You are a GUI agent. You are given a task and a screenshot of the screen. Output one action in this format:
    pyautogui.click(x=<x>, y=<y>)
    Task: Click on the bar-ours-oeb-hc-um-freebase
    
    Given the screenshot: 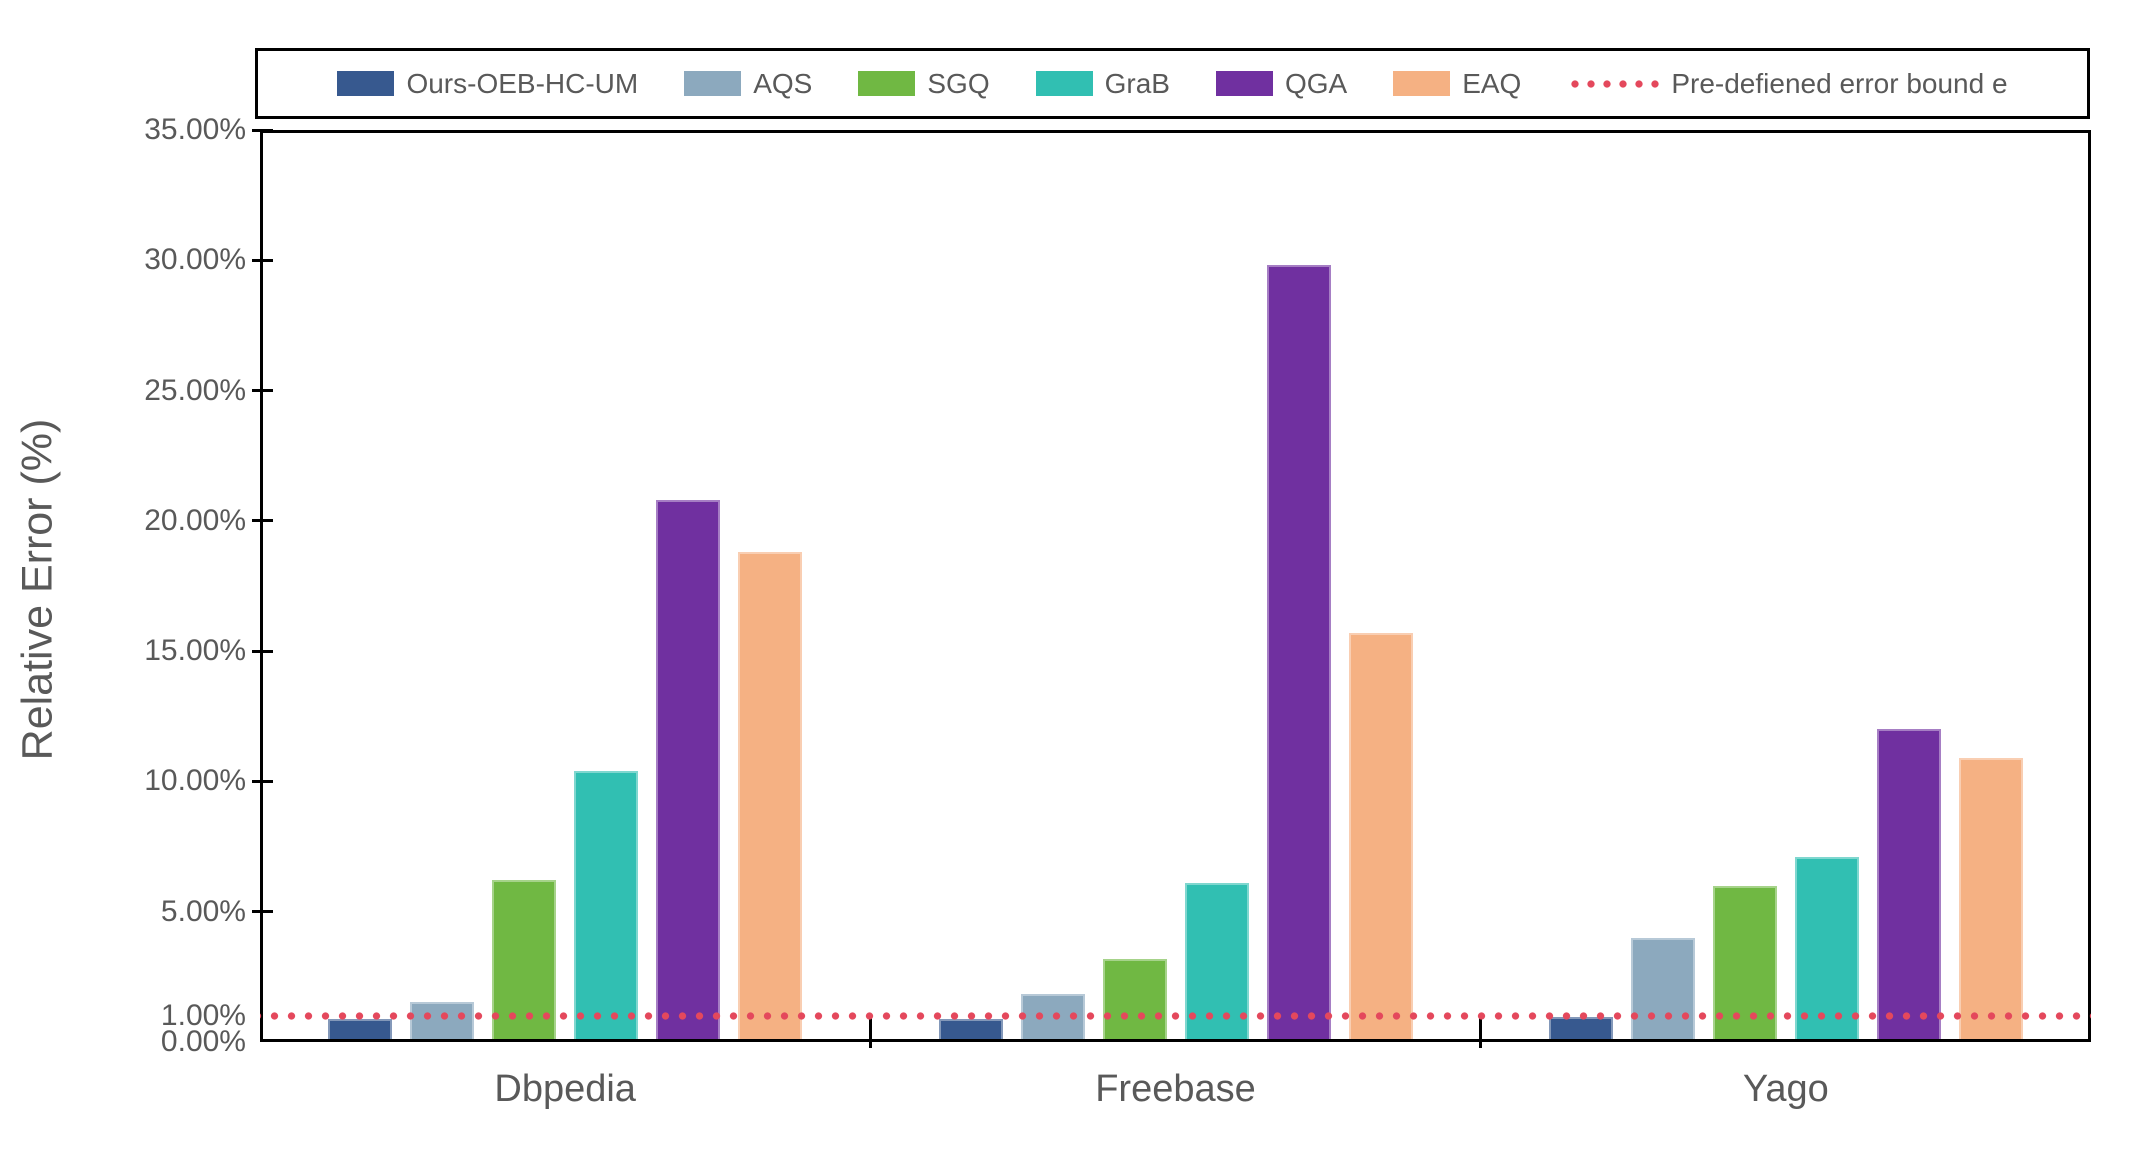 What is the action you would take?
    pyautogui.click(x=970, y=1028)
    